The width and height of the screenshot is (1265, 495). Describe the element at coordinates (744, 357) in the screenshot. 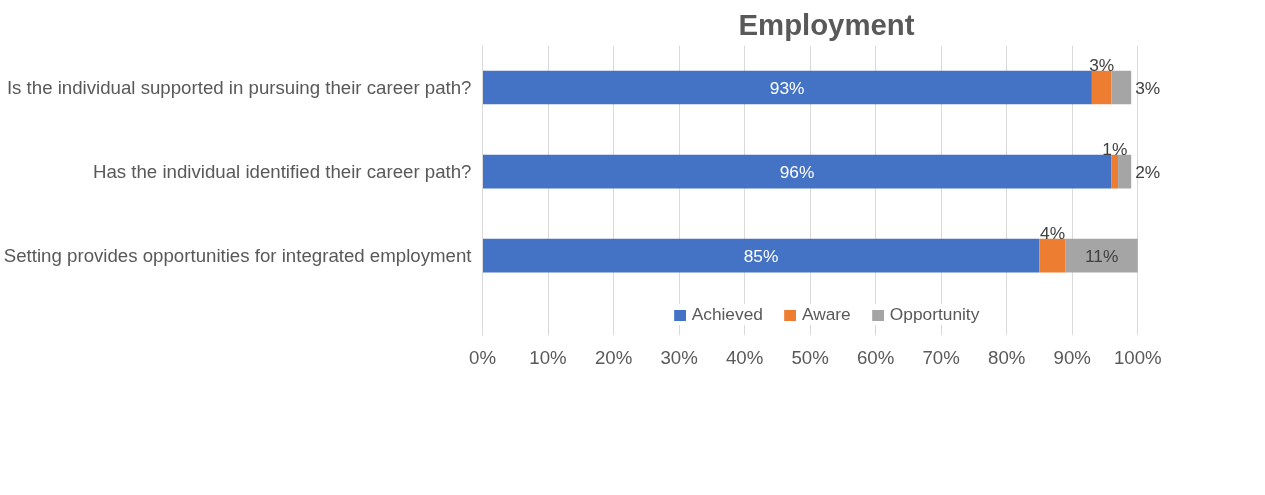

I see `x-tick-label: 40%` at that location.